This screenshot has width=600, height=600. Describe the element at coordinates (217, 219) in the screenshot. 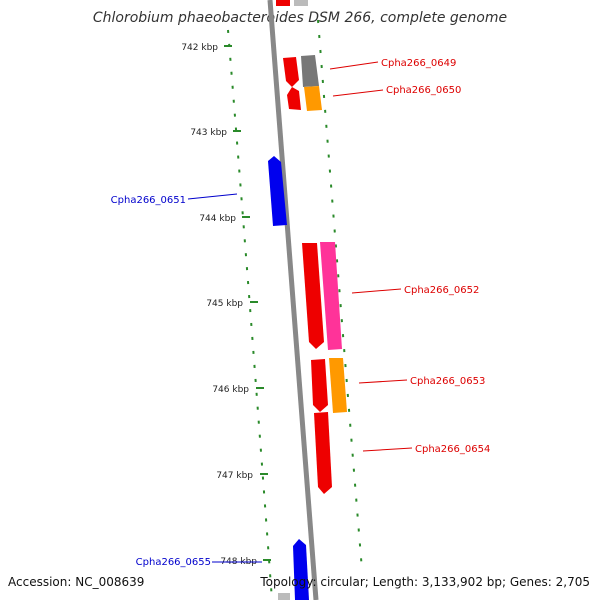

I see `tick-label-744: 744 kbp` at that location.